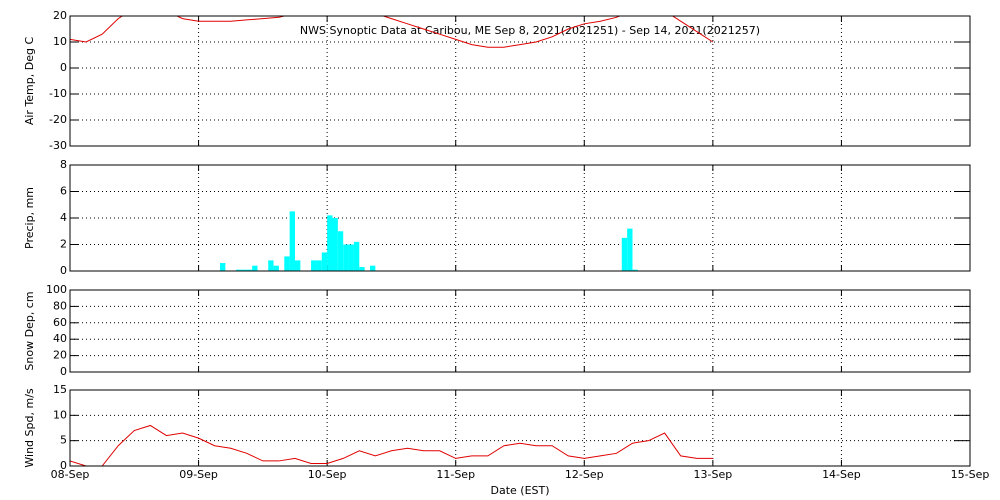 Image resolution: width=1000 pixels, height=500 pixels. Describe the element at coordinates (60, 305) in the screenshot. I see `y-tick-label: 80` at that location.